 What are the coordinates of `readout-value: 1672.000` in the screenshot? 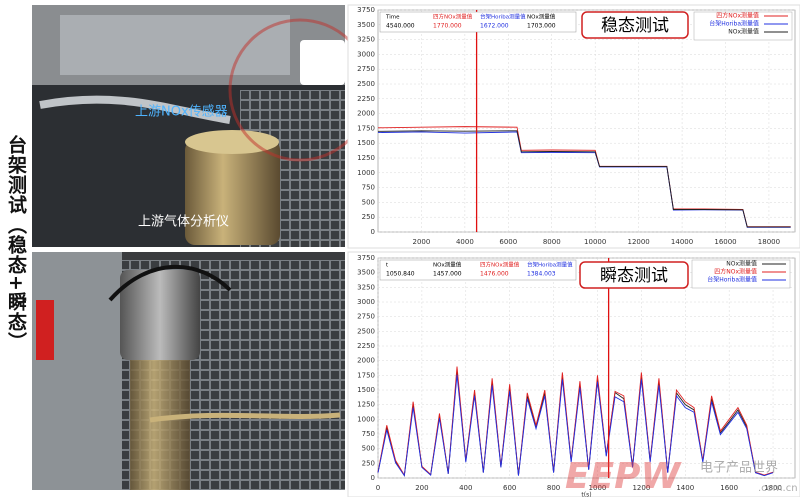 It's located at (494, 26).